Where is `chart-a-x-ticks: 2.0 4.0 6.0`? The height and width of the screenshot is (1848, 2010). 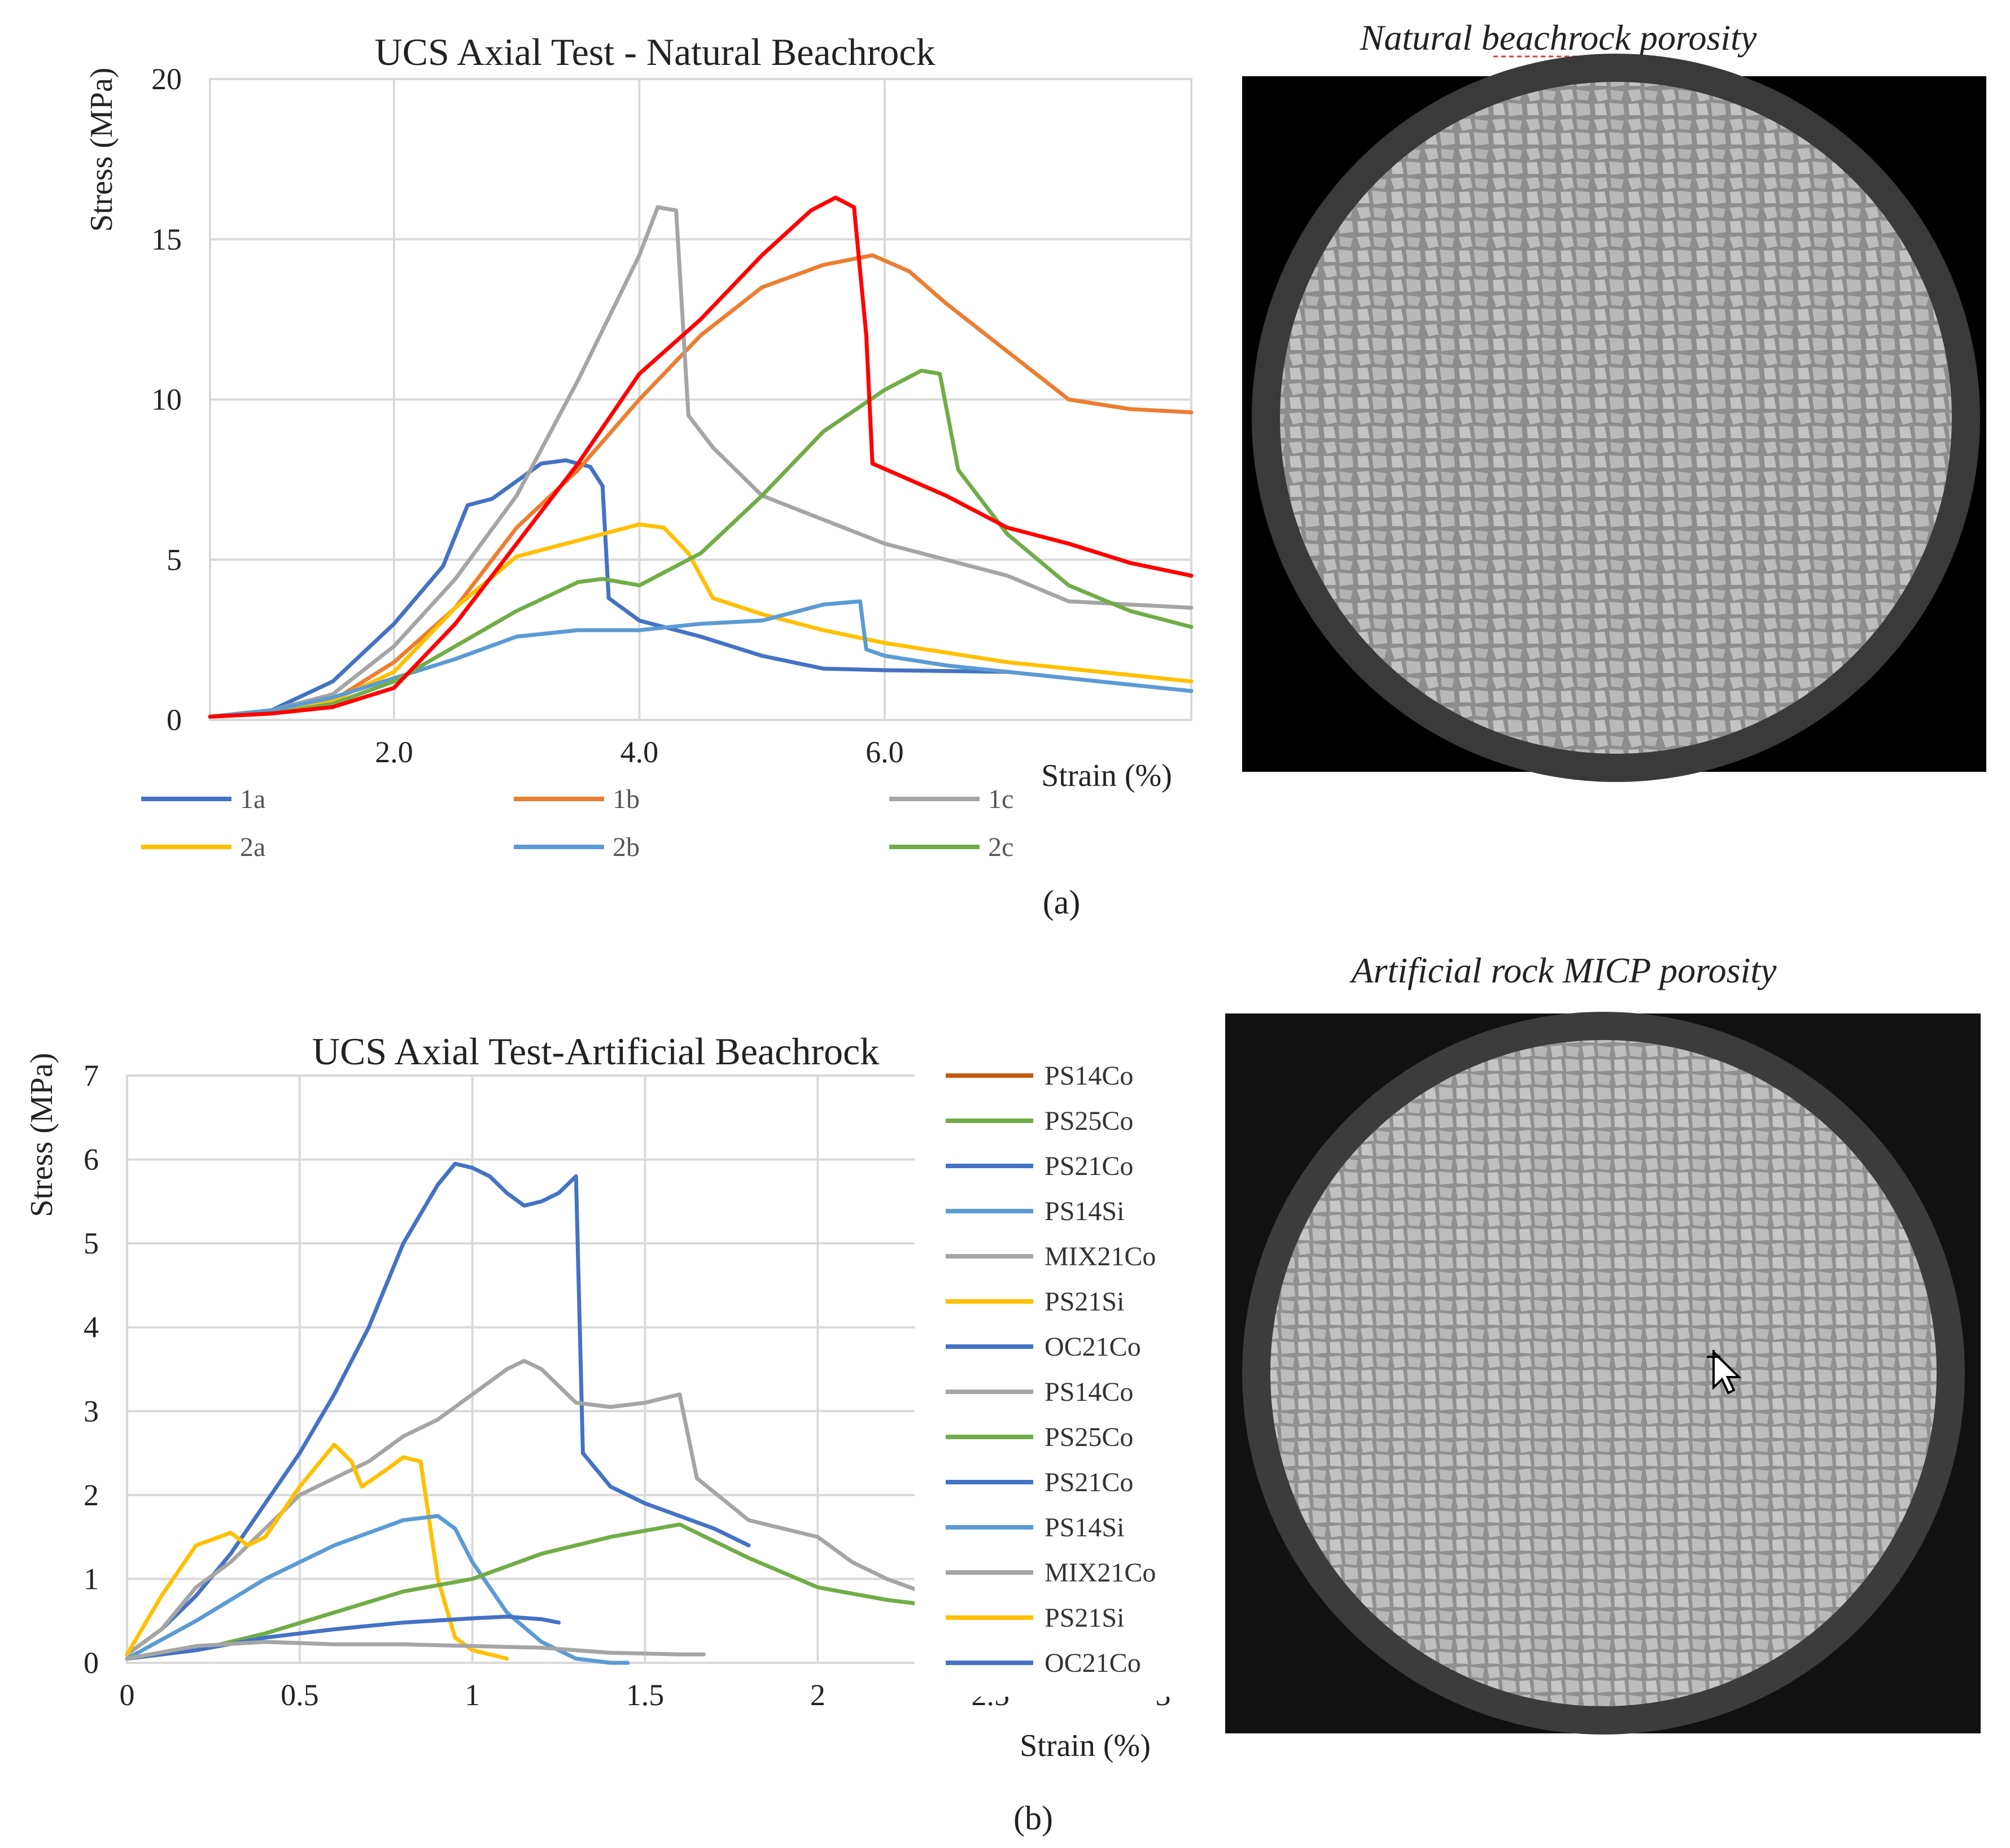 chart-a-x-ticks: 2.0 4.0 6.0 is located at coordinates (639, 752).